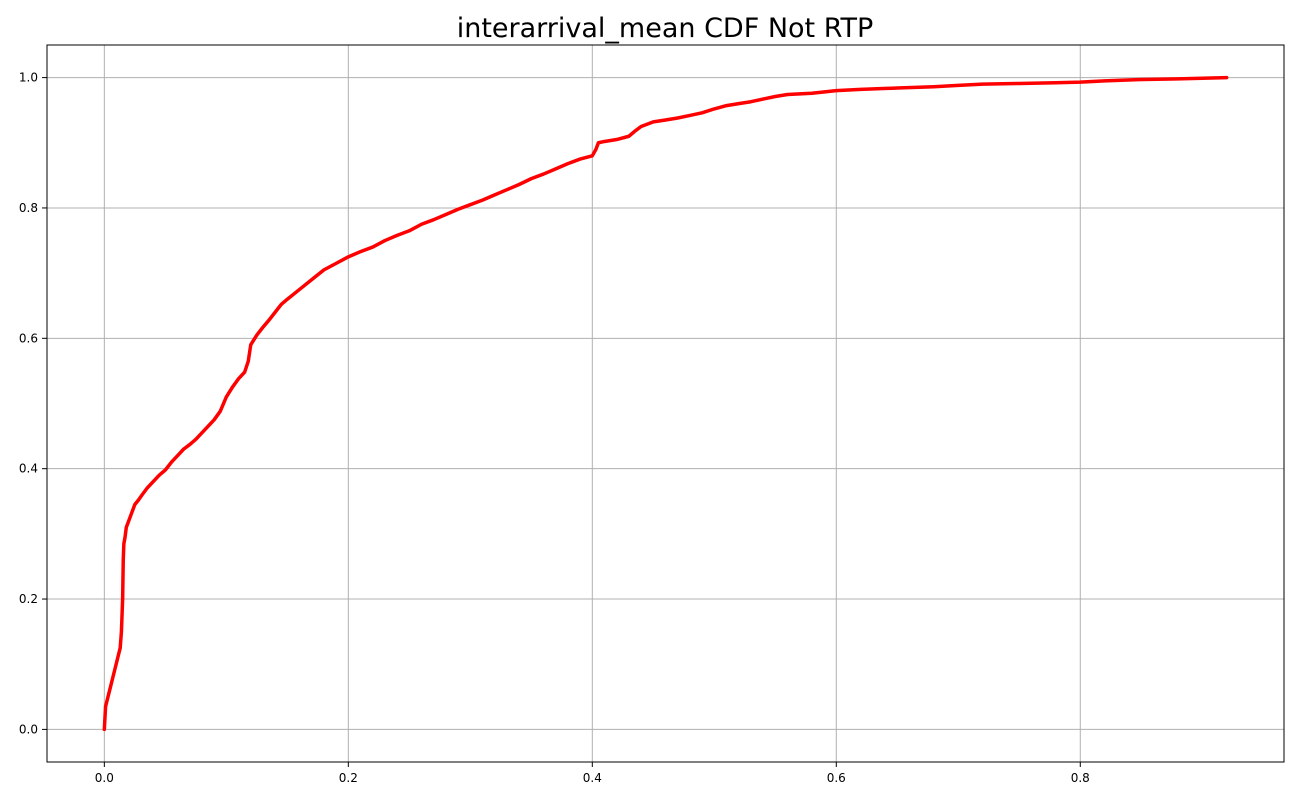 The height and width of the screenshot is (800, 1300). I want to click on x-tick-label: 0.6, so click(836, 778).